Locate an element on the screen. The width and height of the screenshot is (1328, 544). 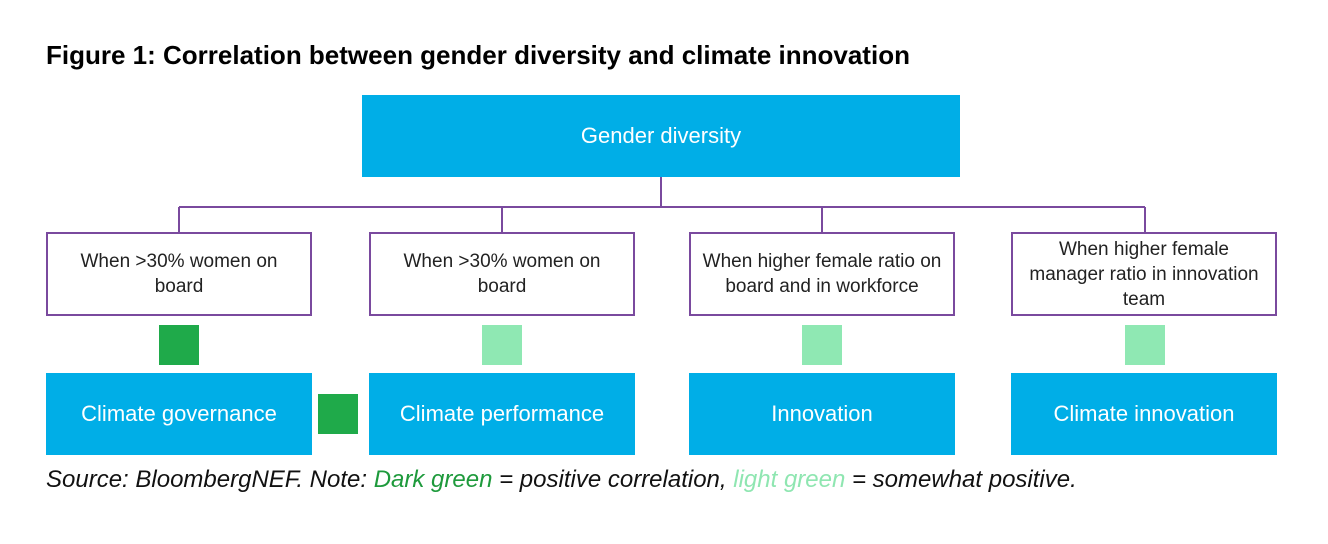
source-suffix: = somewhat positive. is located at coordinates (961, 479).